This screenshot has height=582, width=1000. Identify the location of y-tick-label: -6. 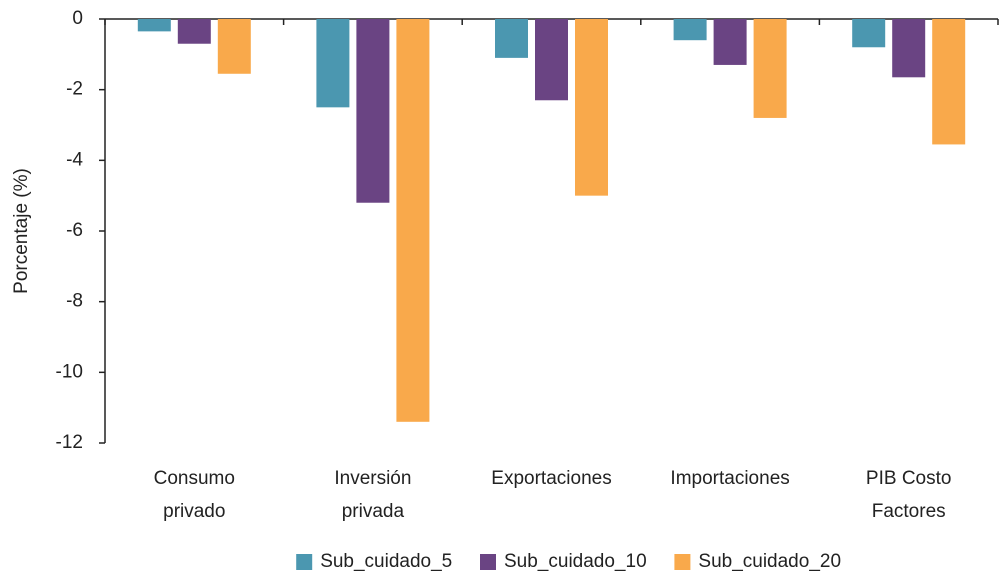
(74, 230).